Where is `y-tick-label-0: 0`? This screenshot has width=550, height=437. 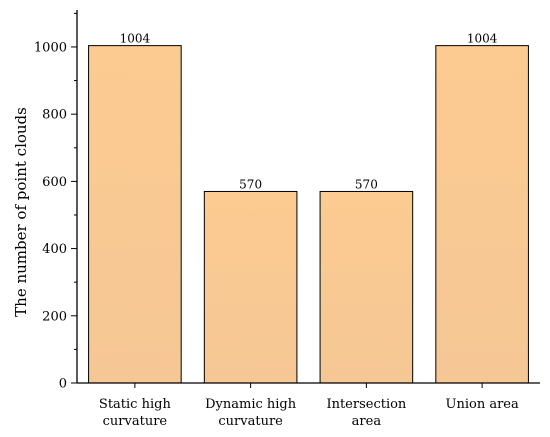 y-tick-label-0: 0 is located at coordinates (63, 384).